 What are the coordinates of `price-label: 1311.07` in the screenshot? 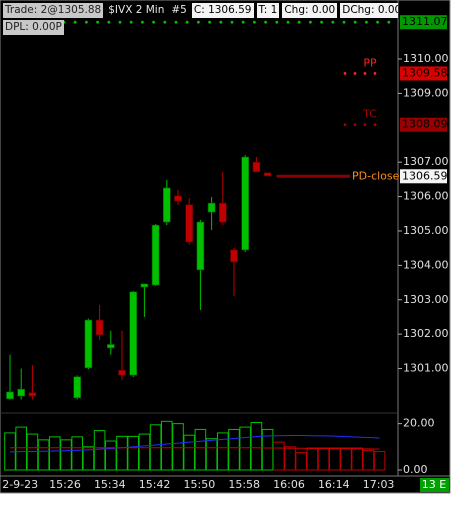 It's located at (425, 21).